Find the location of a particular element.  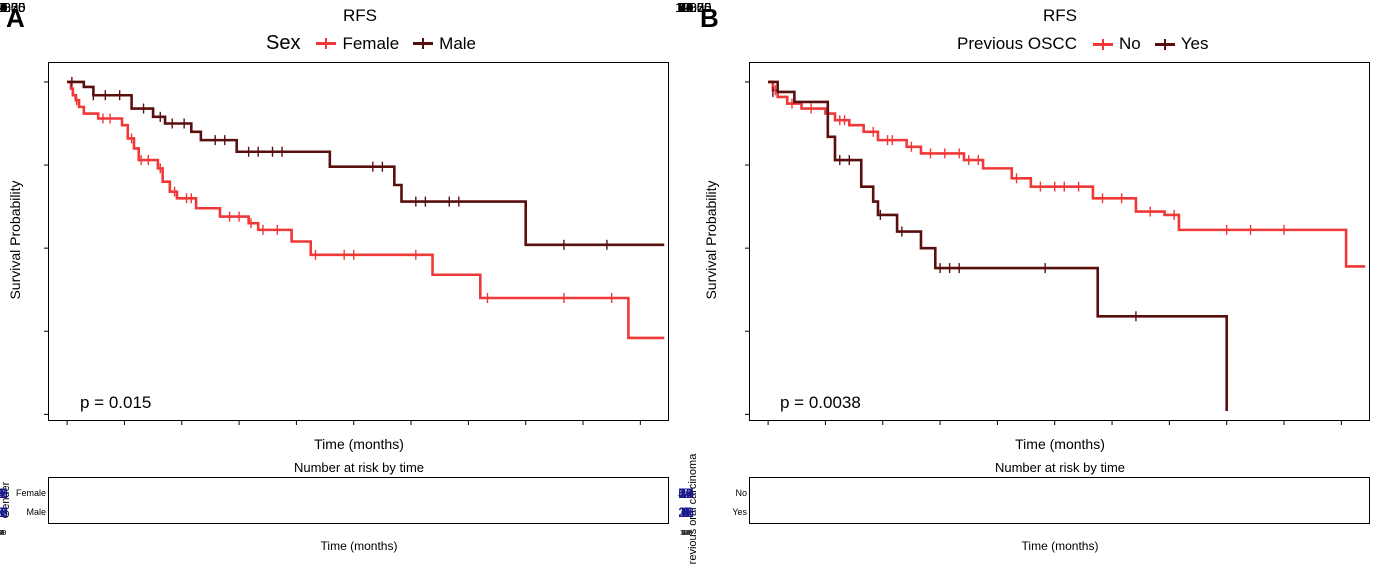

x-tick-label: 84 is located at coordinates (4, 7).